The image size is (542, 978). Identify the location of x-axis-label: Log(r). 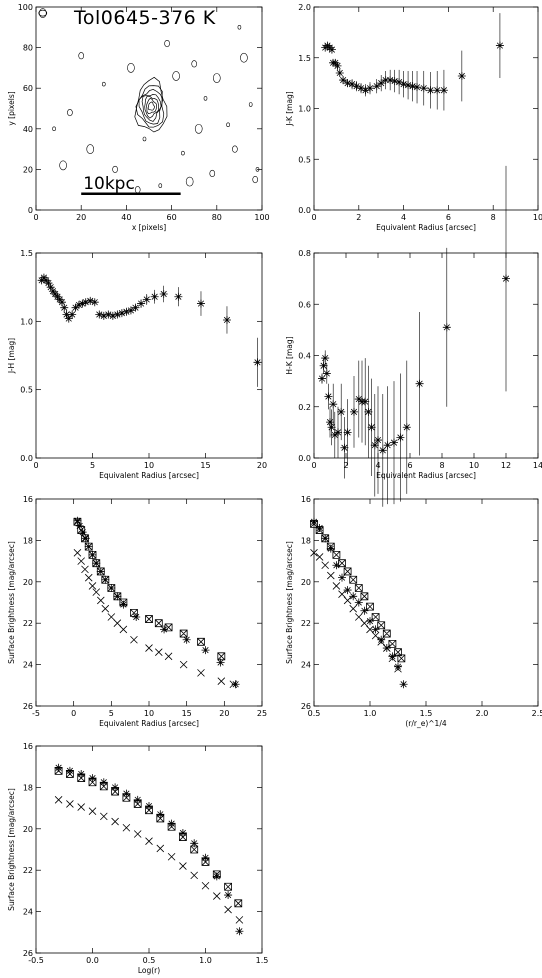
(149, 970).